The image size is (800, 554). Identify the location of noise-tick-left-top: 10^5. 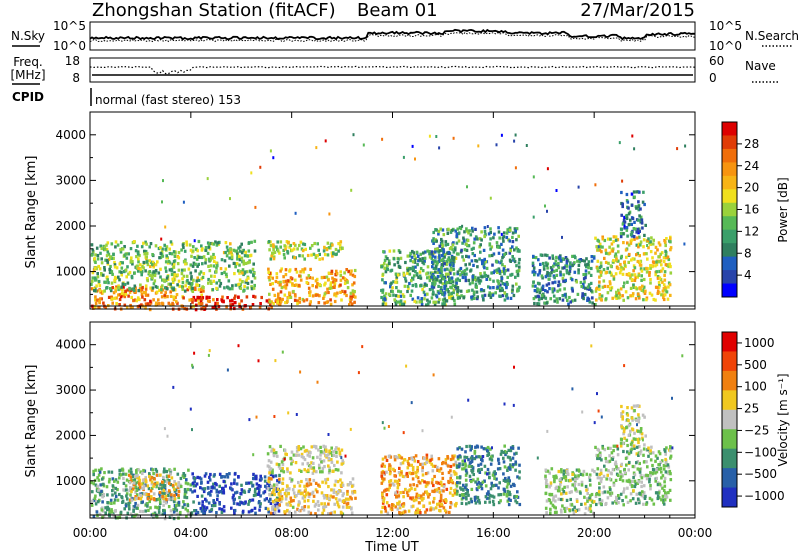
(69, 26).